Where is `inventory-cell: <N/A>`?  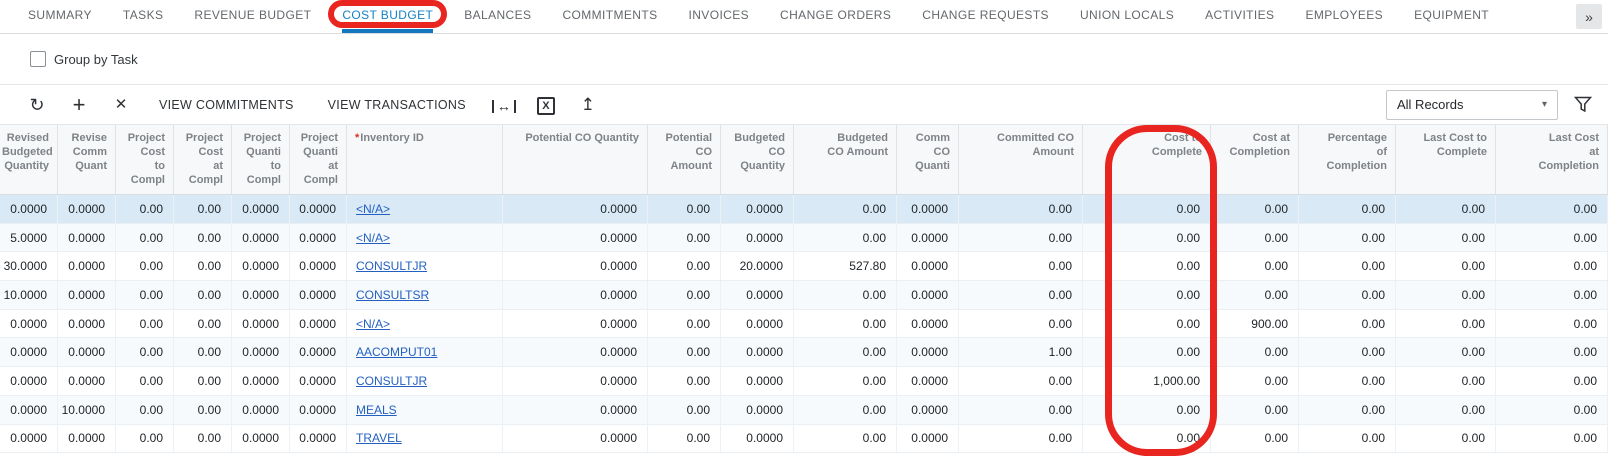
inventory-cell: <N/A> is located at coordinates (425, 209).